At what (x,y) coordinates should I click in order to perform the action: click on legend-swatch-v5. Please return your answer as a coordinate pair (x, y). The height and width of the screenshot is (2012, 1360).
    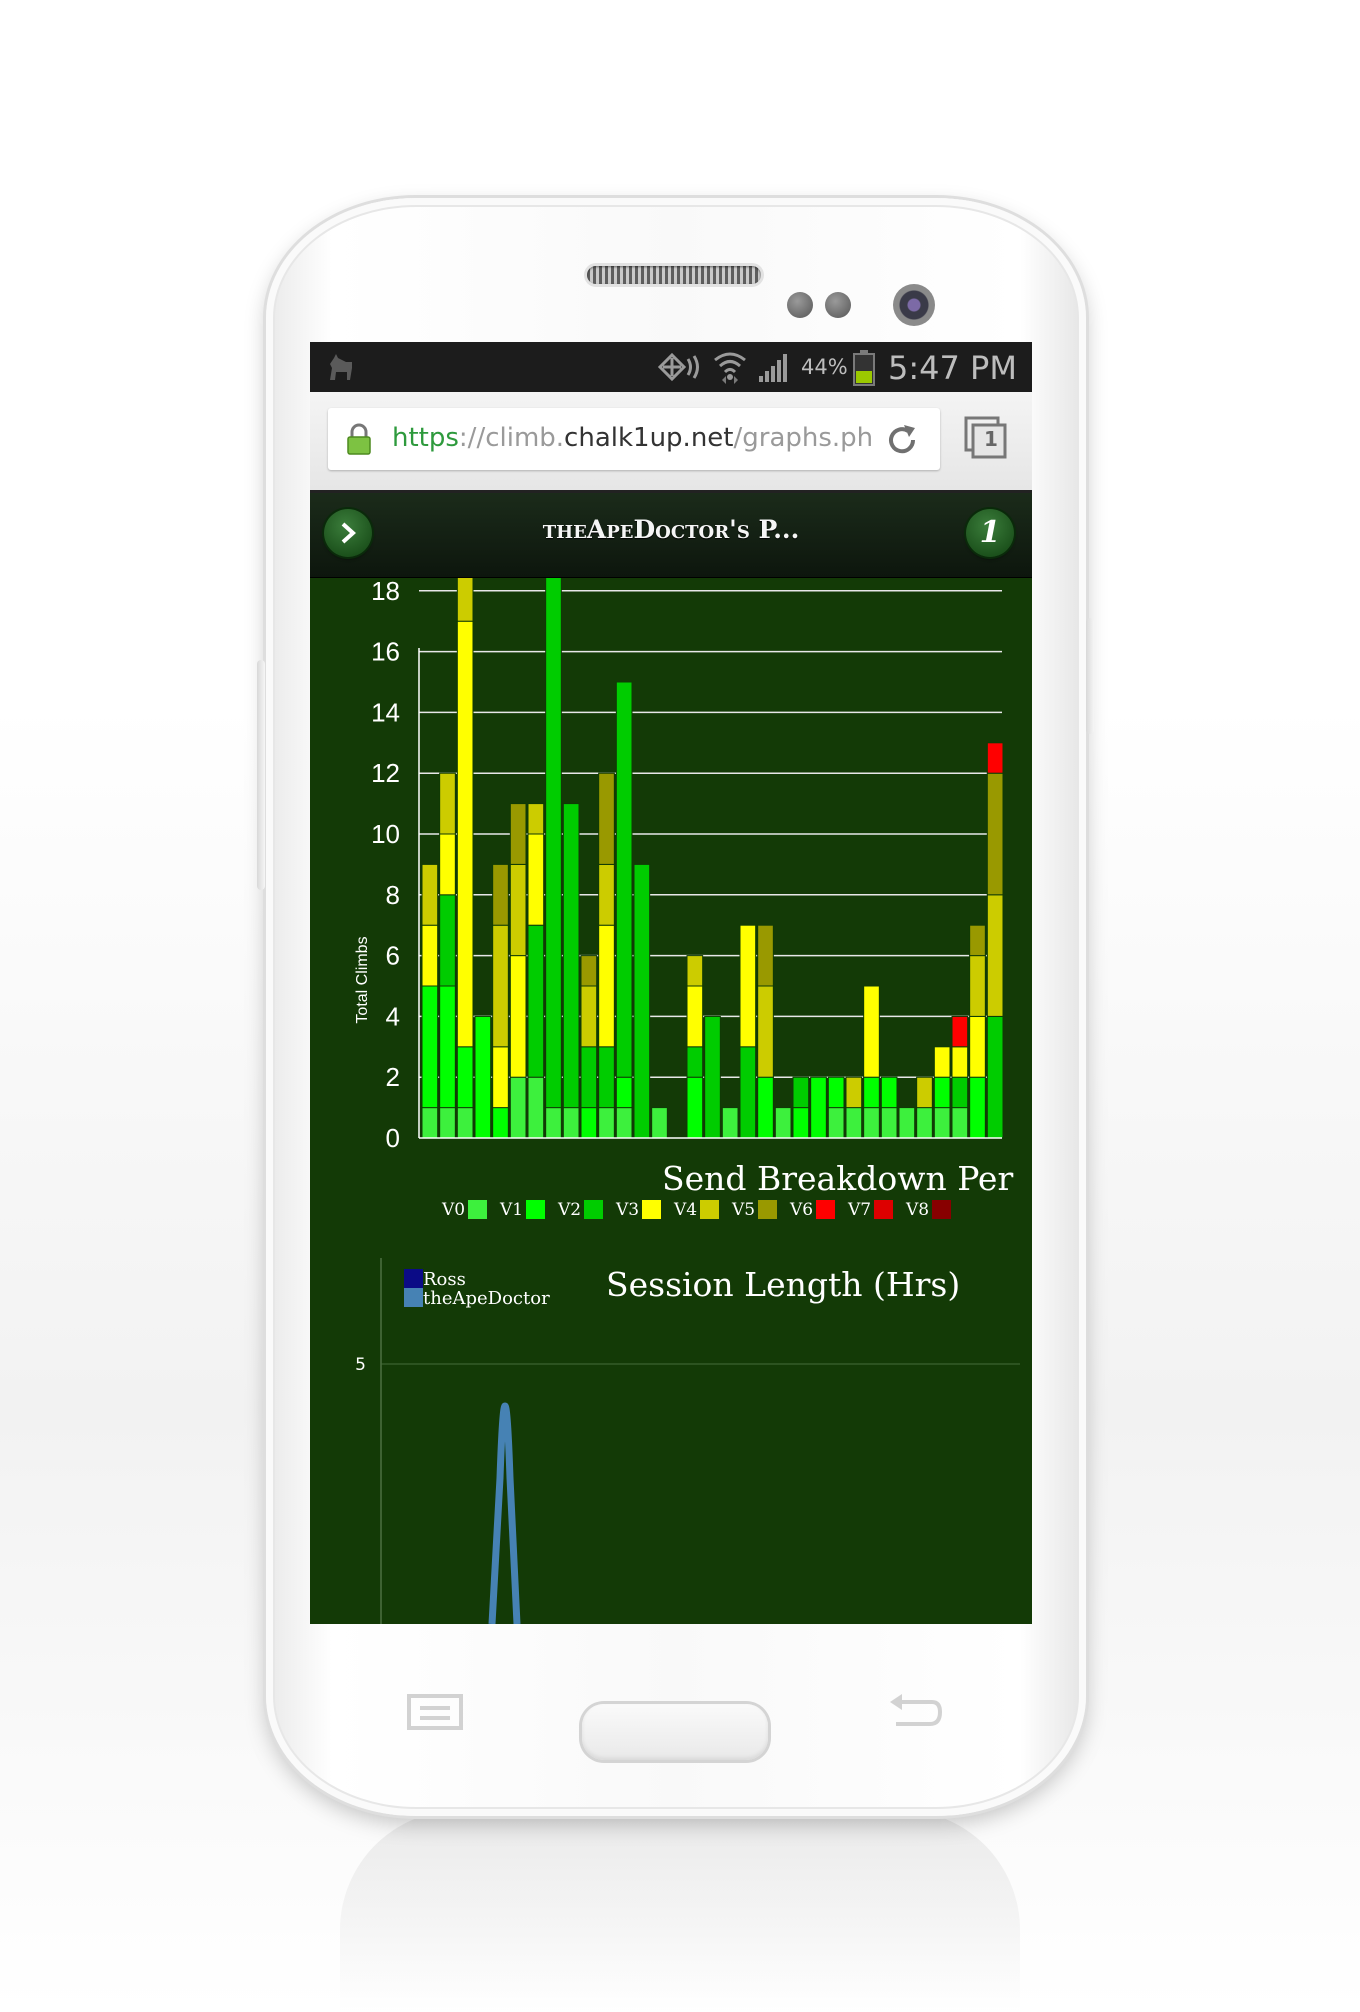
    Looking at the image, I should click on (767, 1209).